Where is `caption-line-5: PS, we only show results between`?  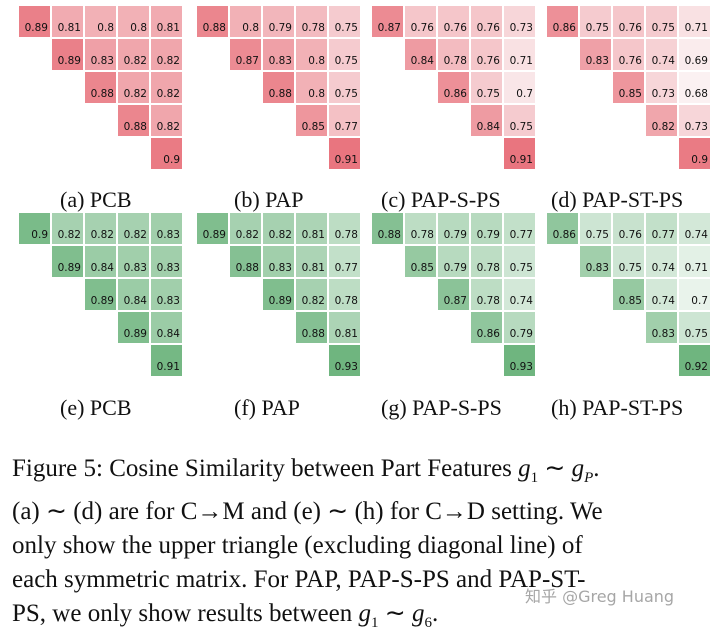
caption-line-5: PS, we only show results between is located at coordinates (185, 613).